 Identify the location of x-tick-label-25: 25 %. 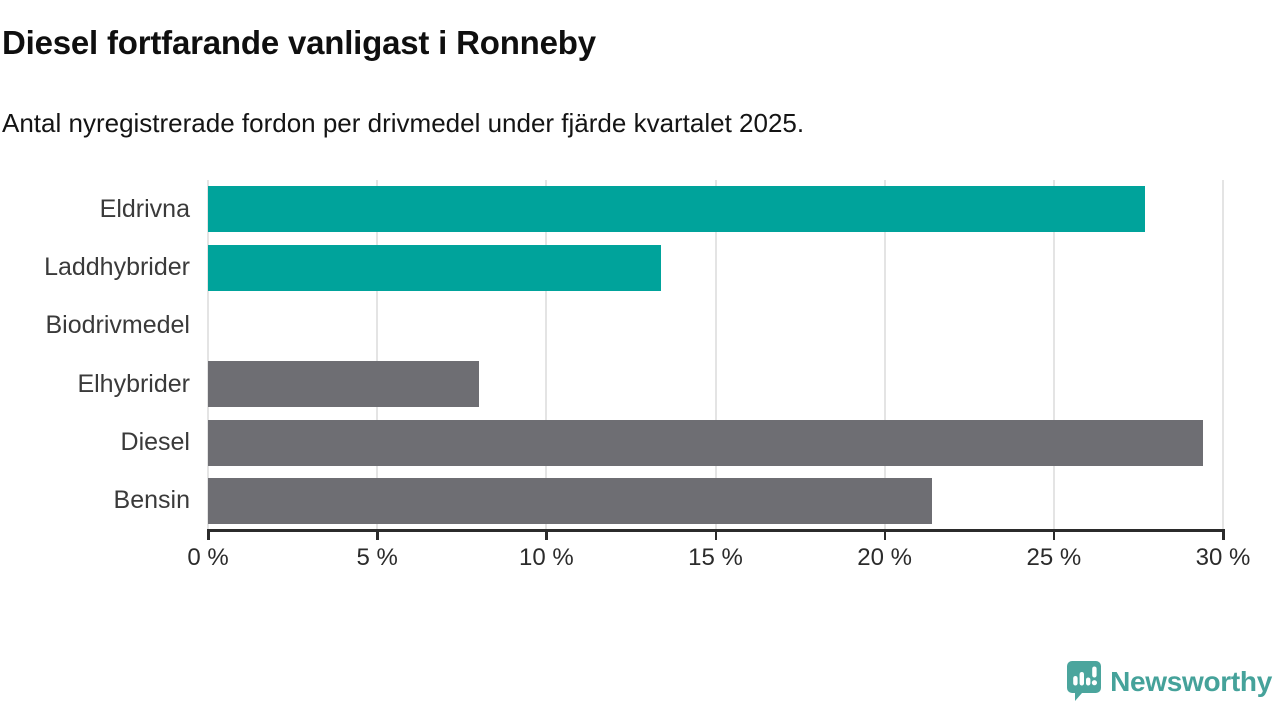
(1054, 557).